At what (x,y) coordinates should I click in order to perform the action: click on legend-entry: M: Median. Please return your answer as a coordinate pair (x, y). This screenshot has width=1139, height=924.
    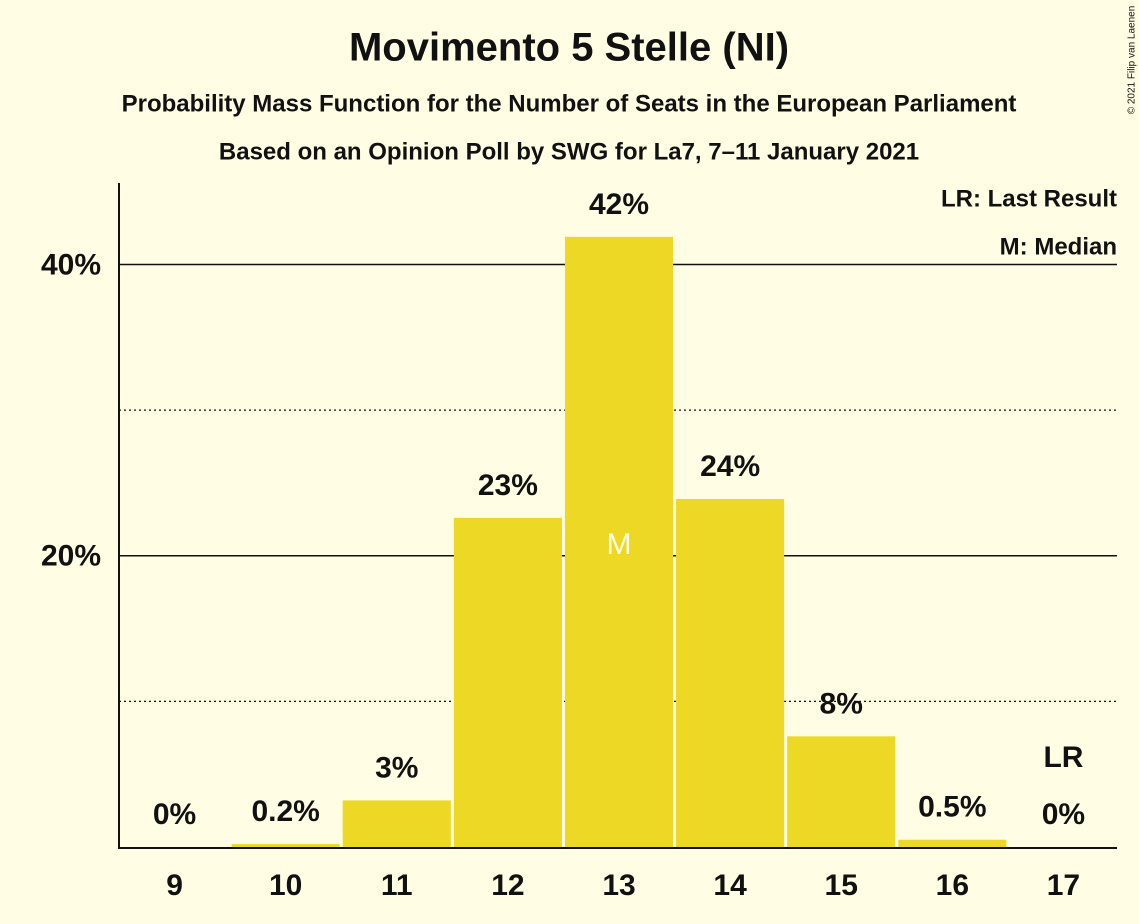
    Looking at the image, I should click on (1058, 246).